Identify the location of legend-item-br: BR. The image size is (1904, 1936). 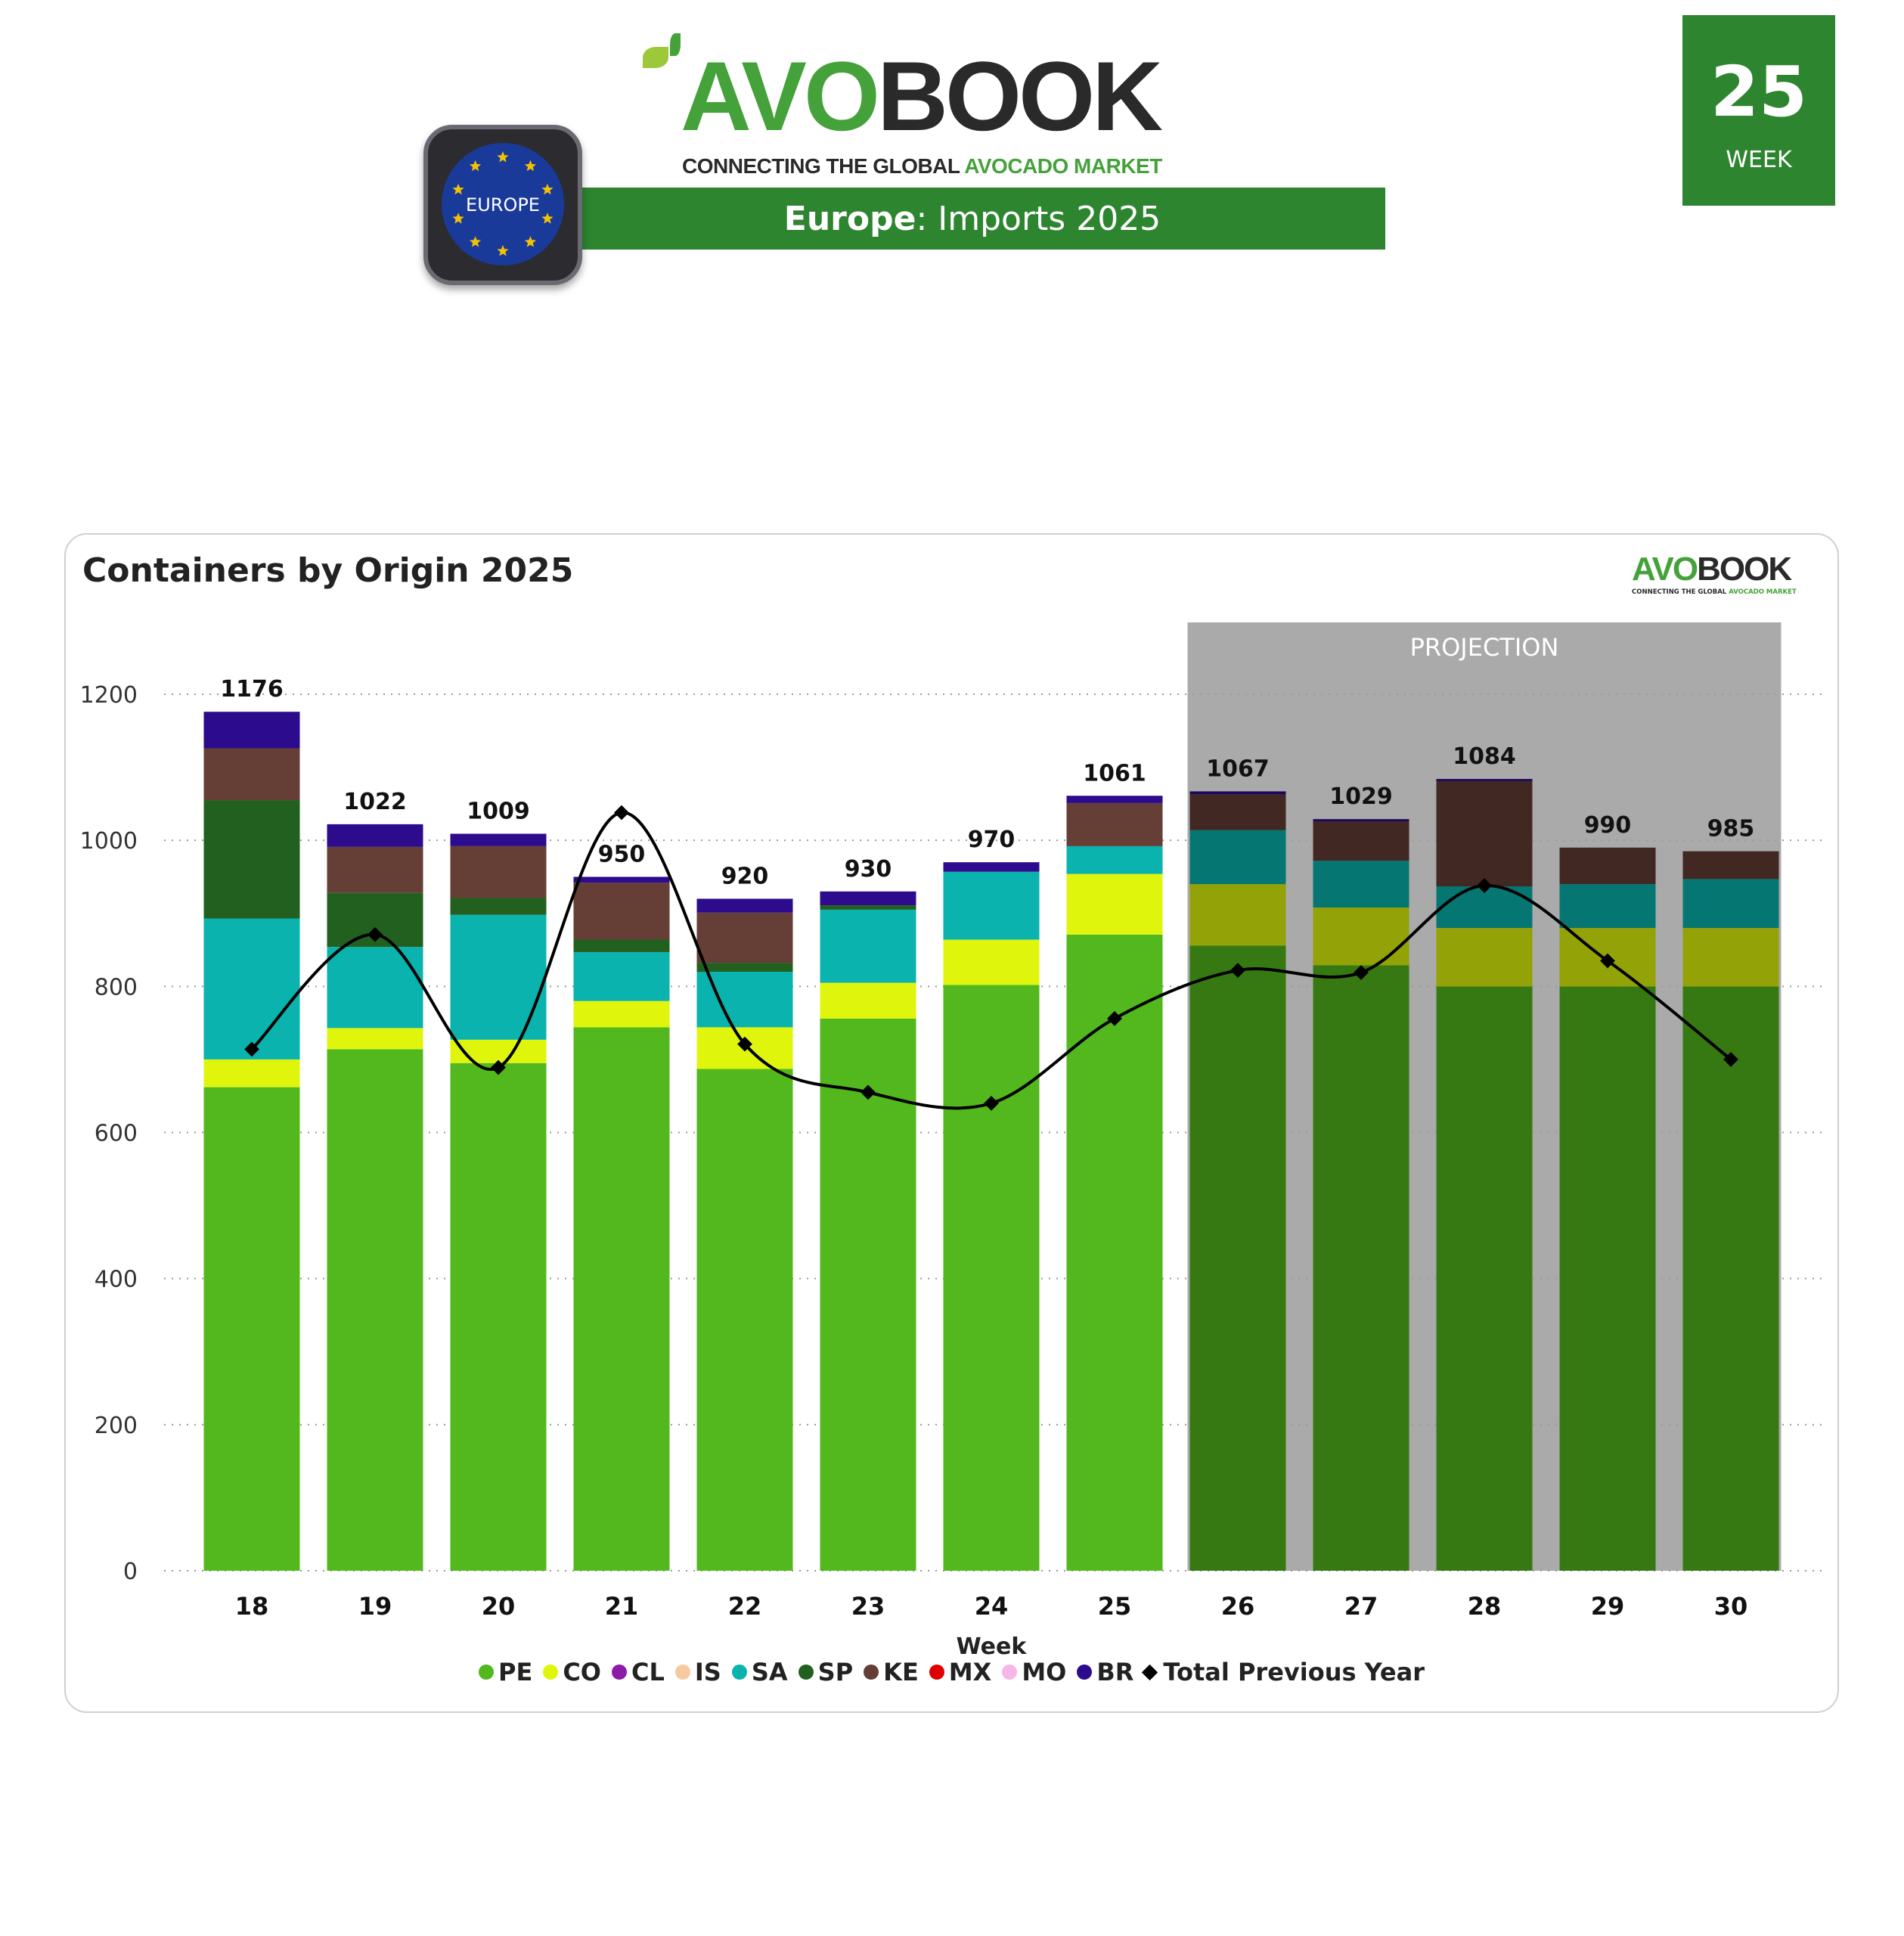
(1105, 1672).